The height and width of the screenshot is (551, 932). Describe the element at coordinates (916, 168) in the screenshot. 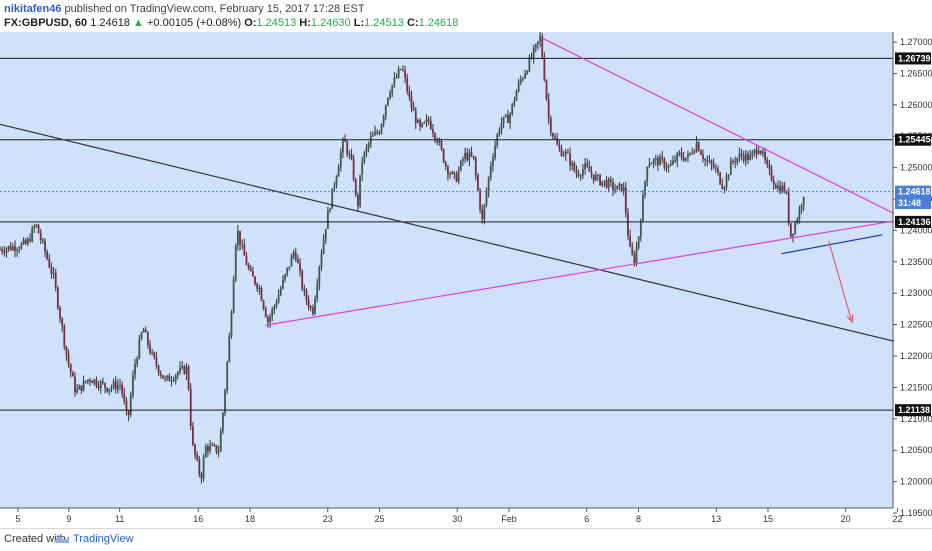

I see `price-tick-label: 1.25000` at that location.